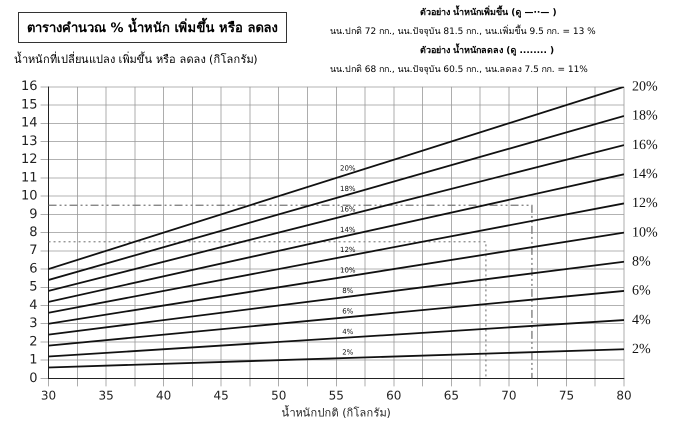 This screenshot has height=425, width=692. I want to click on y-tick-label: 10, so click(29, 196).